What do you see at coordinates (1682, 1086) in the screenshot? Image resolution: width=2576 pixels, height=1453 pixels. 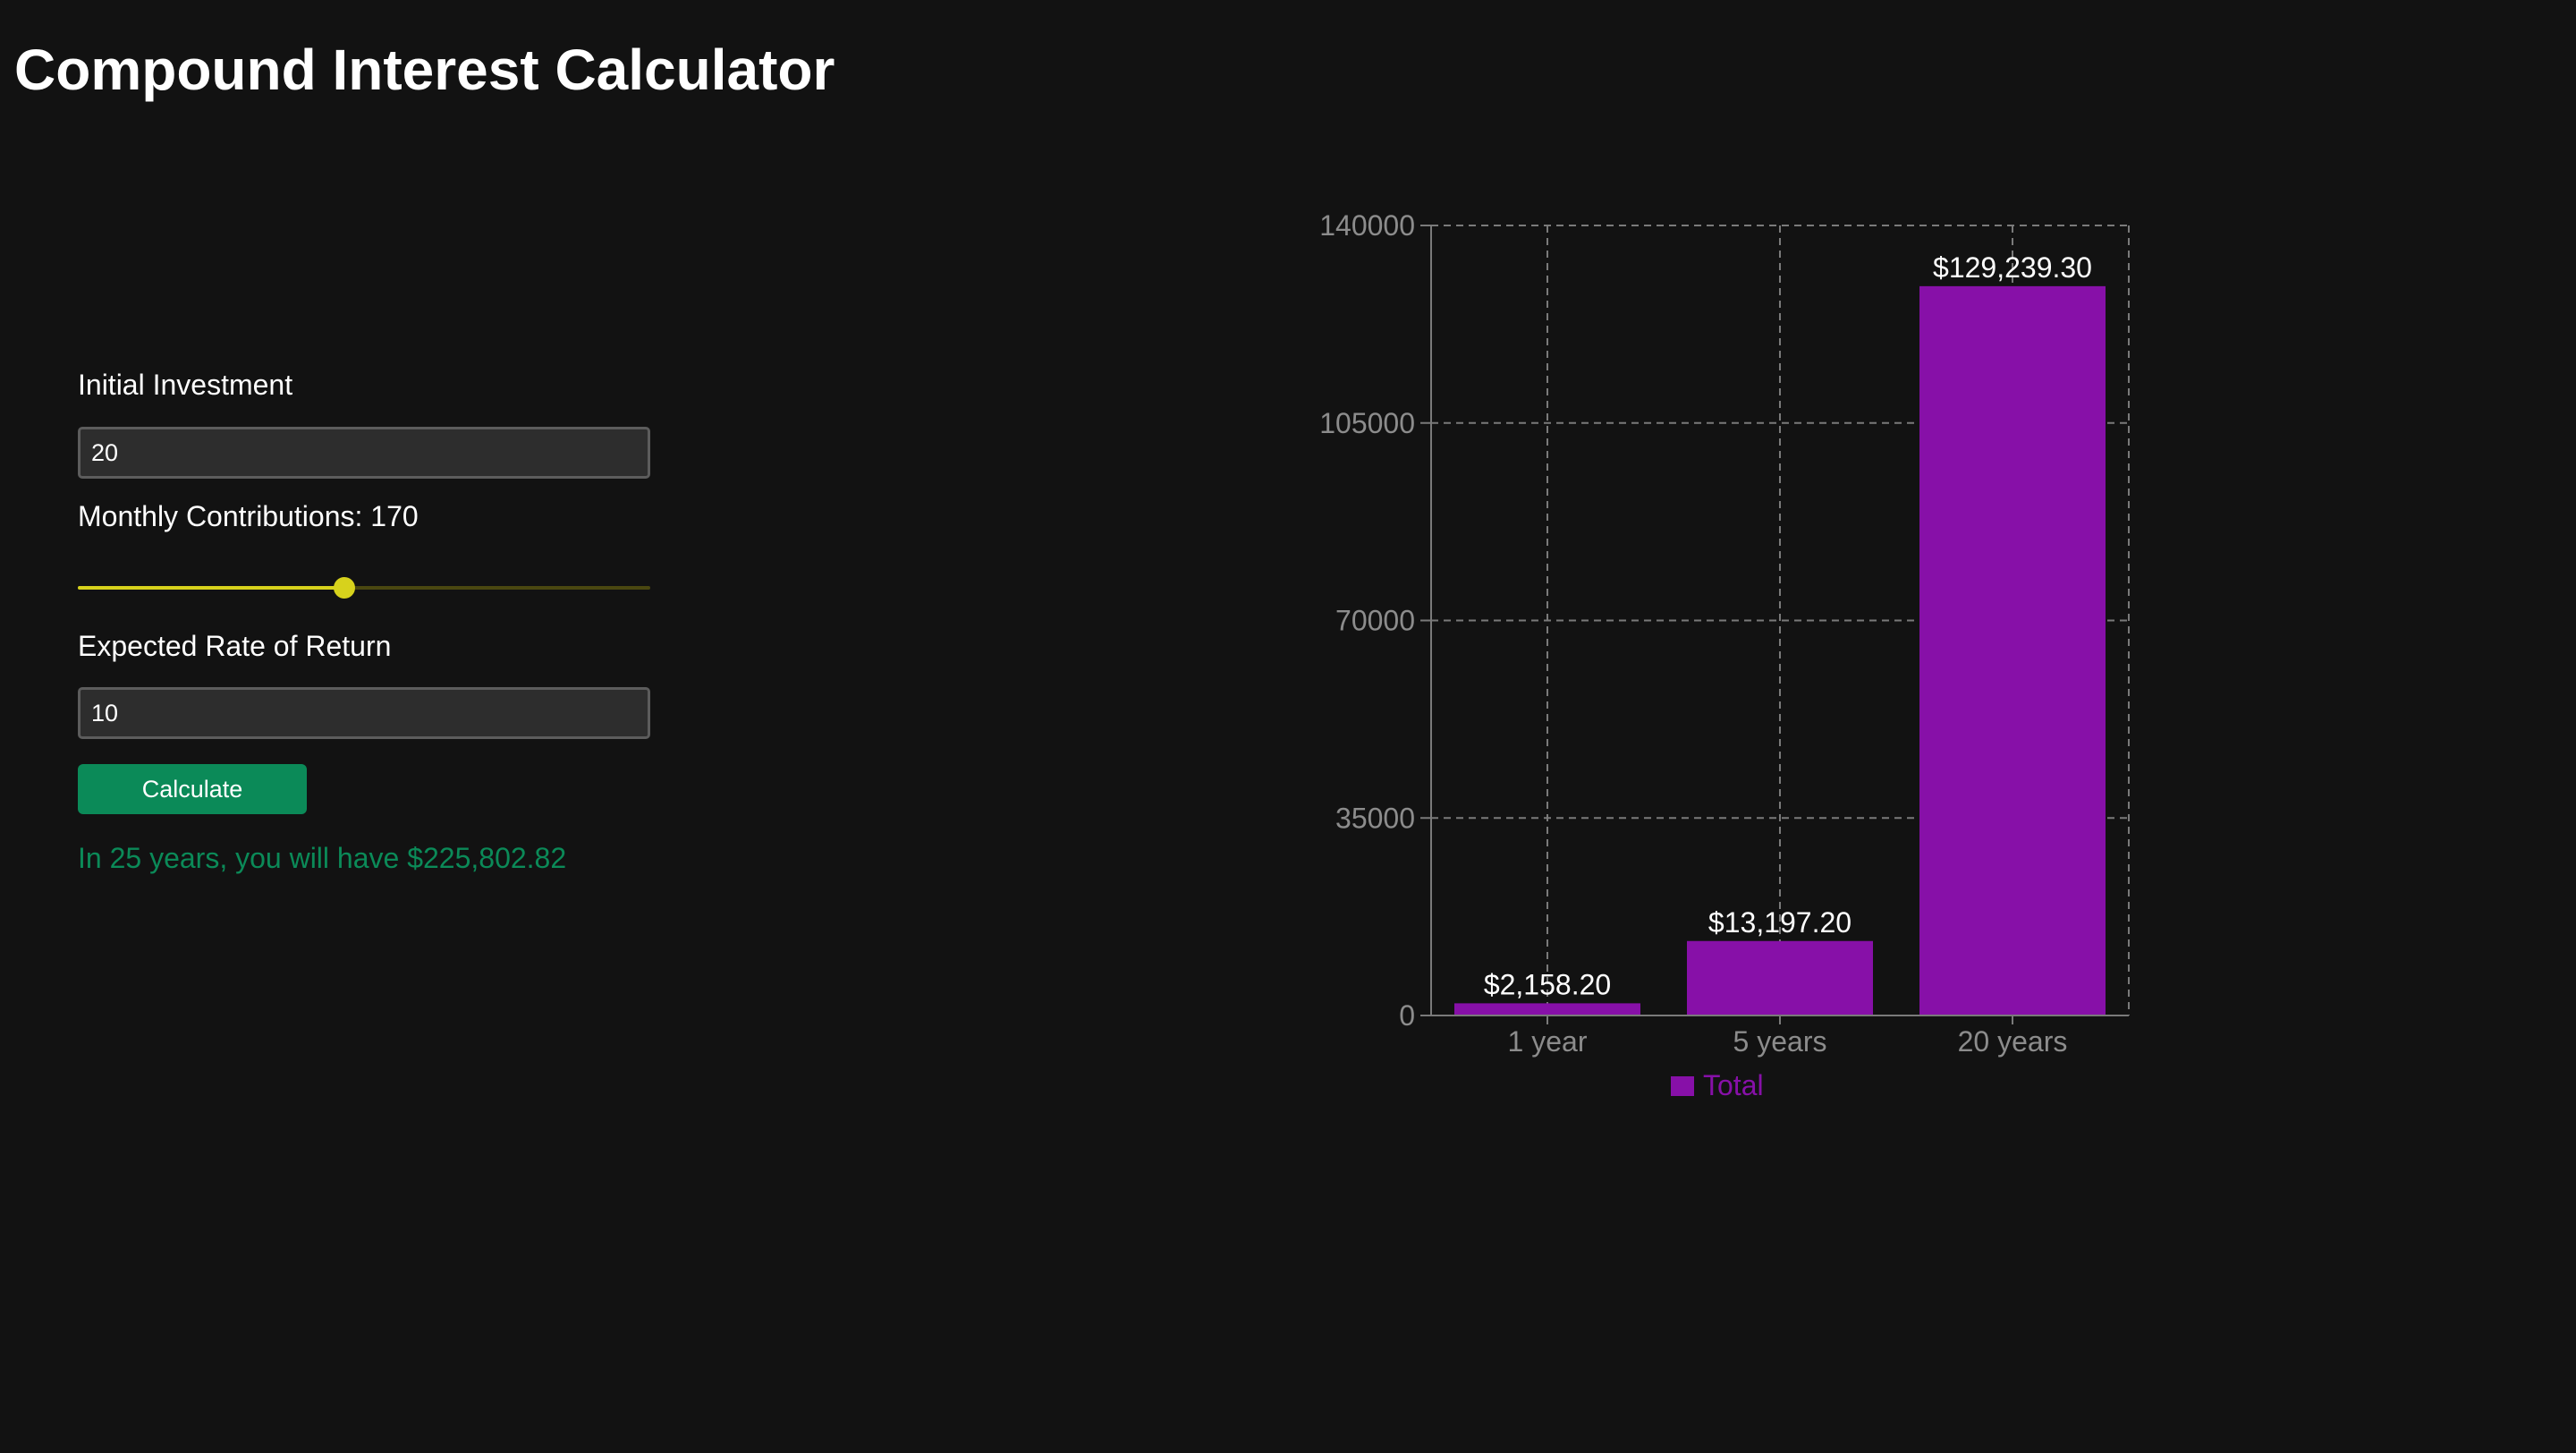 I see `legend-swatch` at bounding box center [1682, 1086].